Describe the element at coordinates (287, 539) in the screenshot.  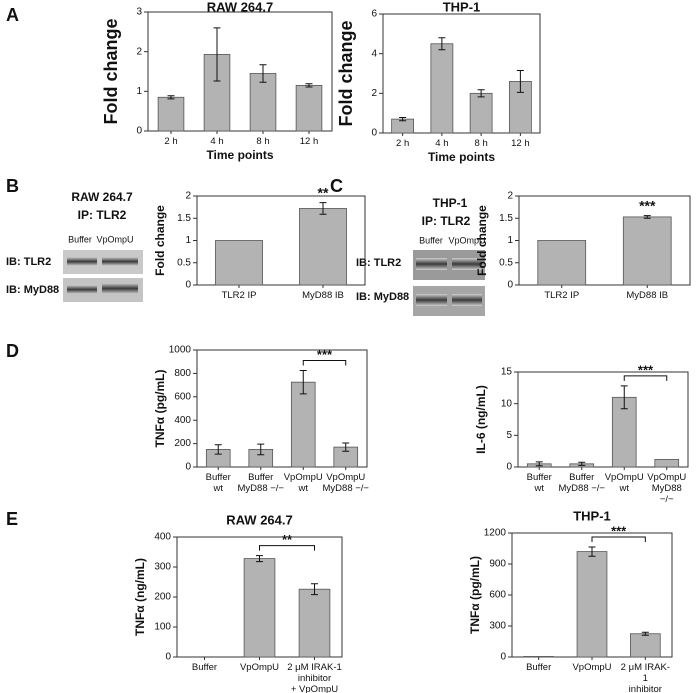
I see `significance-label: **` at that location.